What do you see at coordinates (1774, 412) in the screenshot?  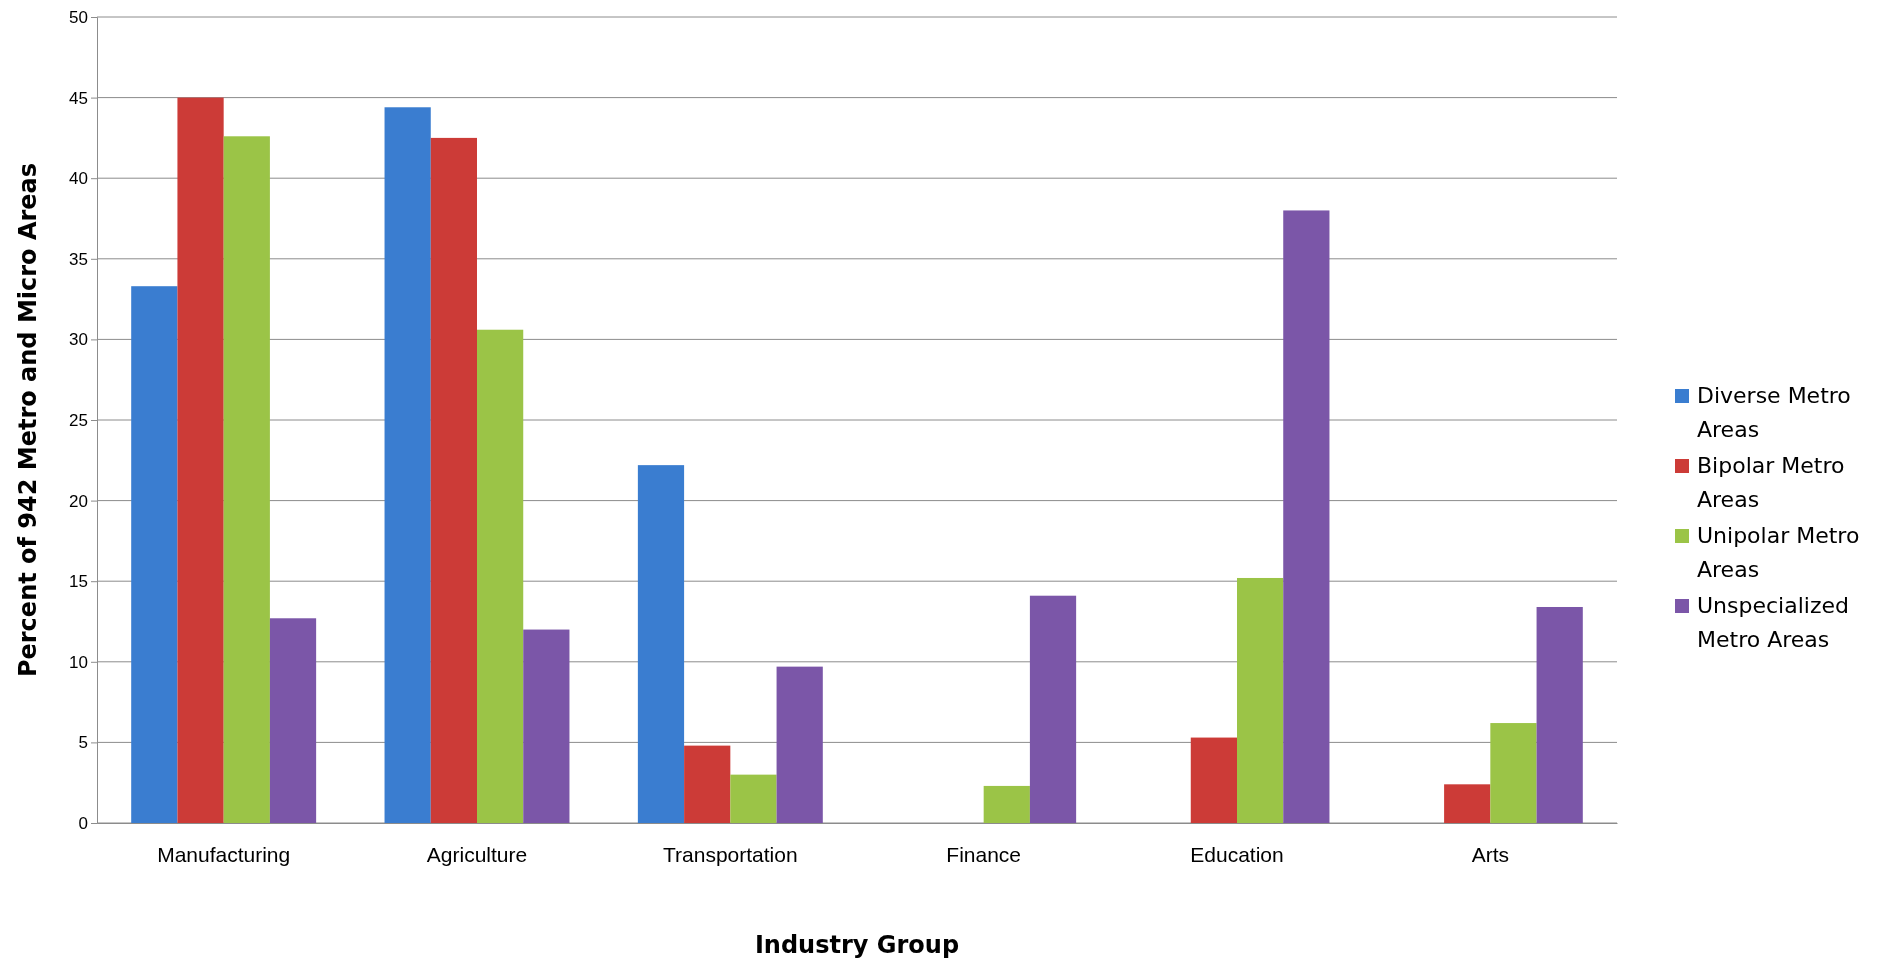 I see `legend-label: Diverse Metro Areas` at bounding box center [1774, 412].